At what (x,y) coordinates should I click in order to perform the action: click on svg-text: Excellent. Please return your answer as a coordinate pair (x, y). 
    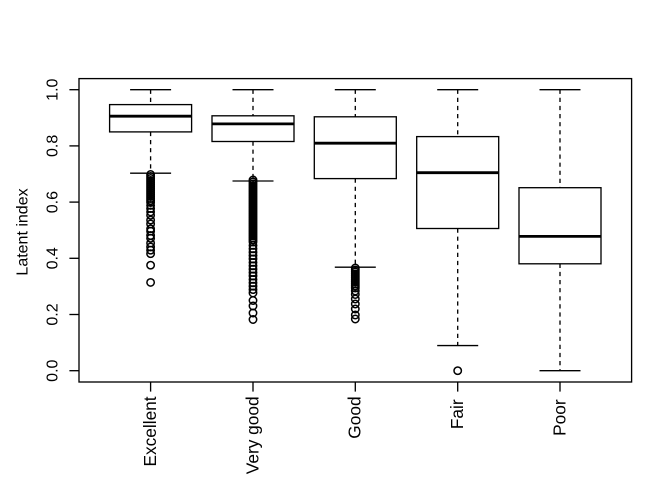
    Looking at the image, I should click on (150, 431).